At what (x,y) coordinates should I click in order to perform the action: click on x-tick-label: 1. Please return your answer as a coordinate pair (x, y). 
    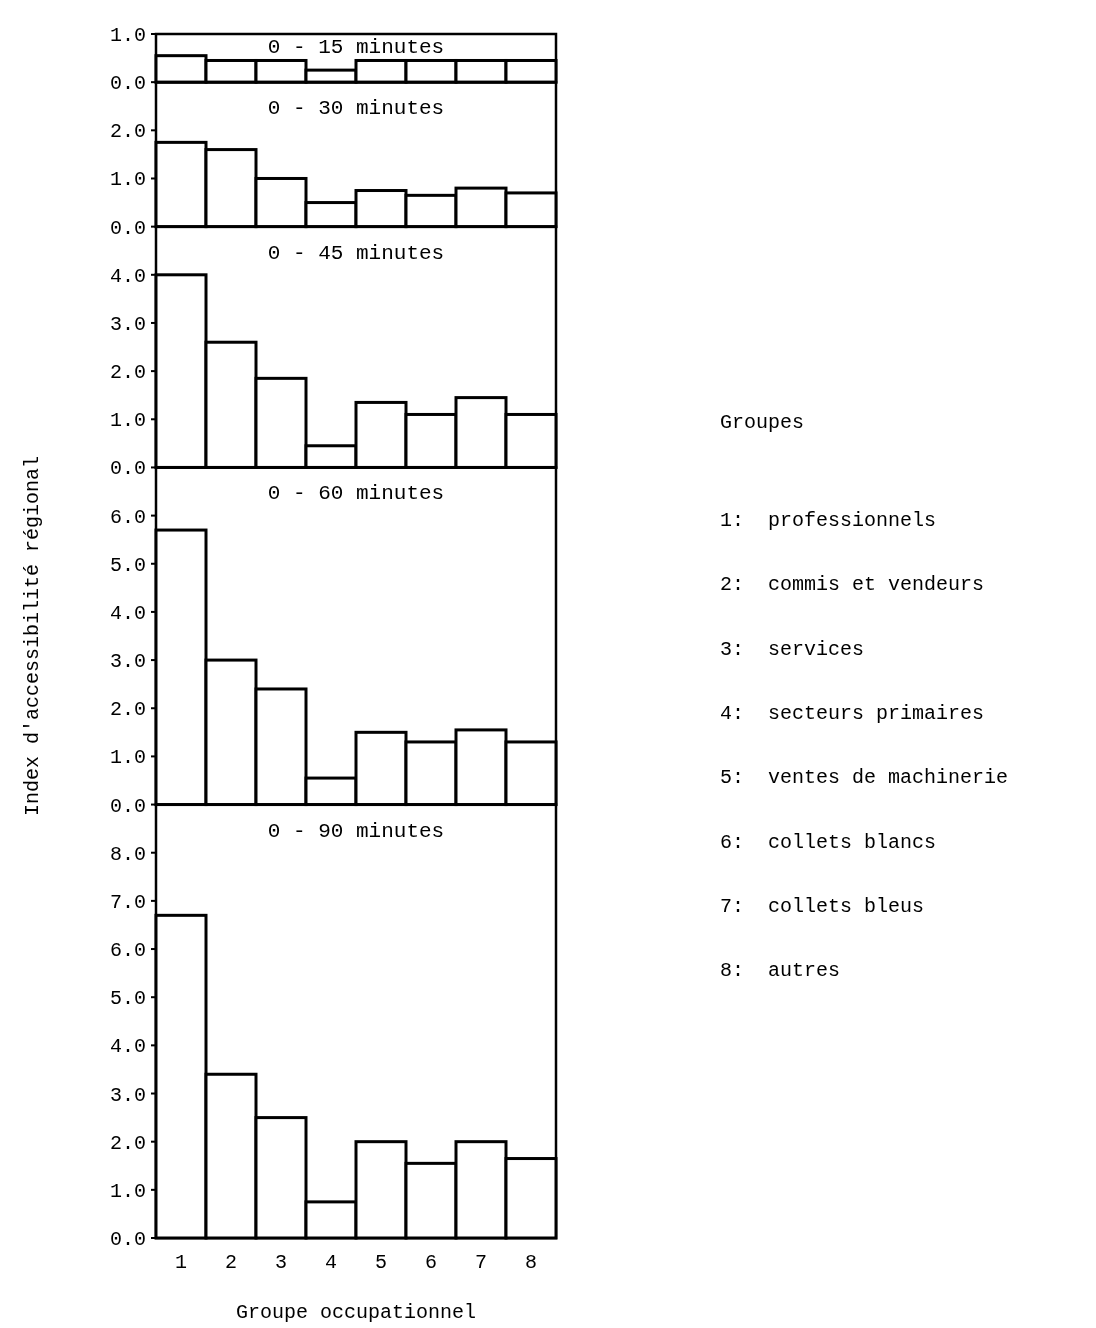
    Looking at the image, I should click on (181, 1262).